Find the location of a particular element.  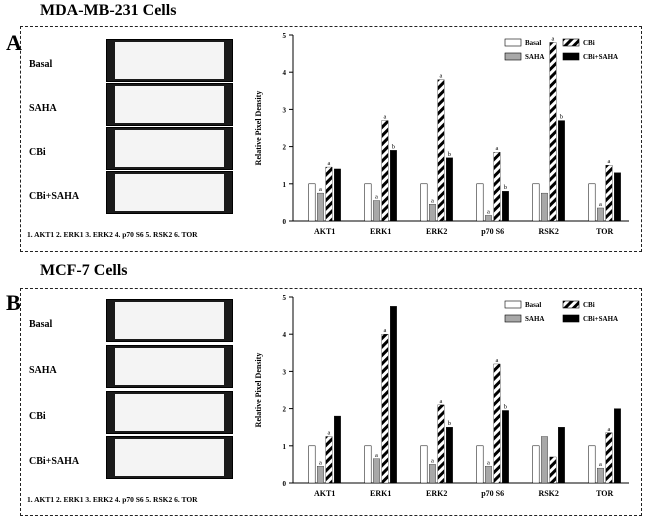

blot-saha is located at coordinates (169, 366).